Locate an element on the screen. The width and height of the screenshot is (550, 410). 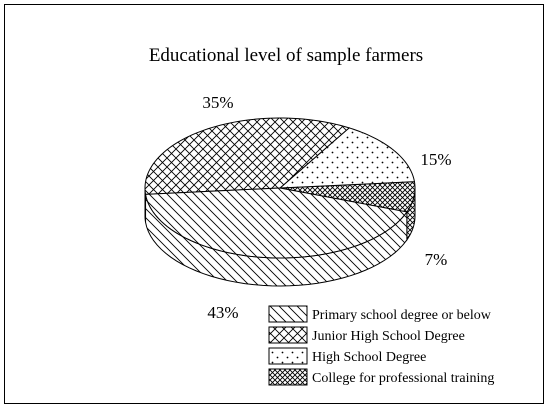
pie-slice-high-school-degree is located at coordinates (347, 158).